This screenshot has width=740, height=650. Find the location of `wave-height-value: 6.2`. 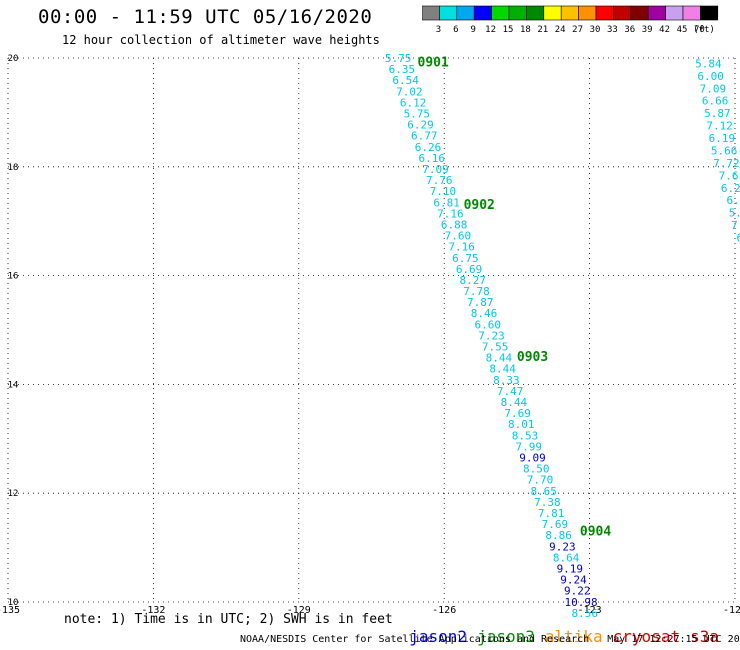

wave-height-value: 6.2 is located at coordinates (730, 188).